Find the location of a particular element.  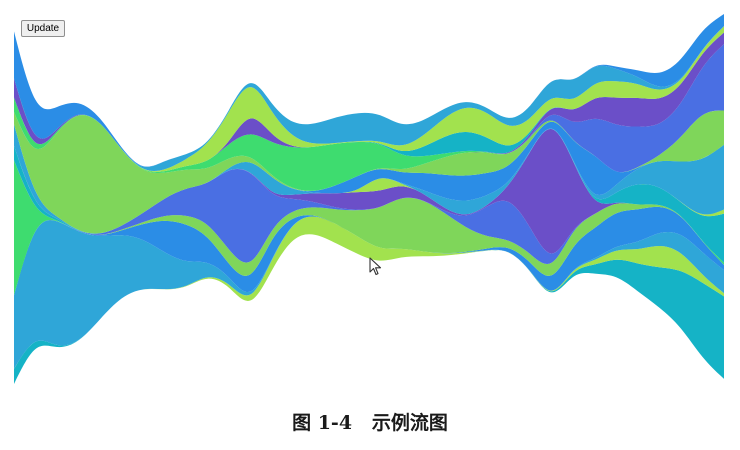

arrow-pointer-icon is located at coordinates (375, 266).